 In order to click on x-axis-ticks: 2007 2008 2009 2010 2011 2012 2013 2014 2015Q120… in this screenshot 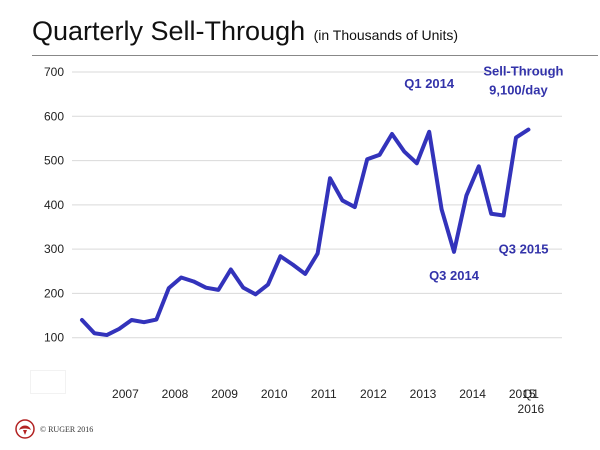, I will do `click(328, 401)`.